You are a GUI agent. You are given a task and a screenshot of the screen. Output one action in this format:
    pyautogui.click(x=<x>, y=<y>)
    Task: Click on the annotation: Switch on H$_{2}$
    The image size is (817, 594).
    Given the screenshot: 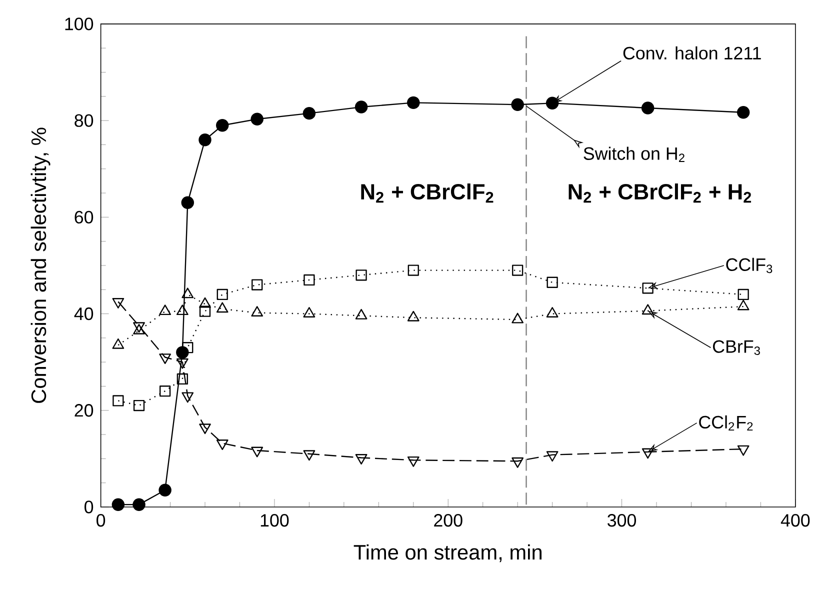 What is the action you would take?
    pyautogui.click(x=634, y=154)
    